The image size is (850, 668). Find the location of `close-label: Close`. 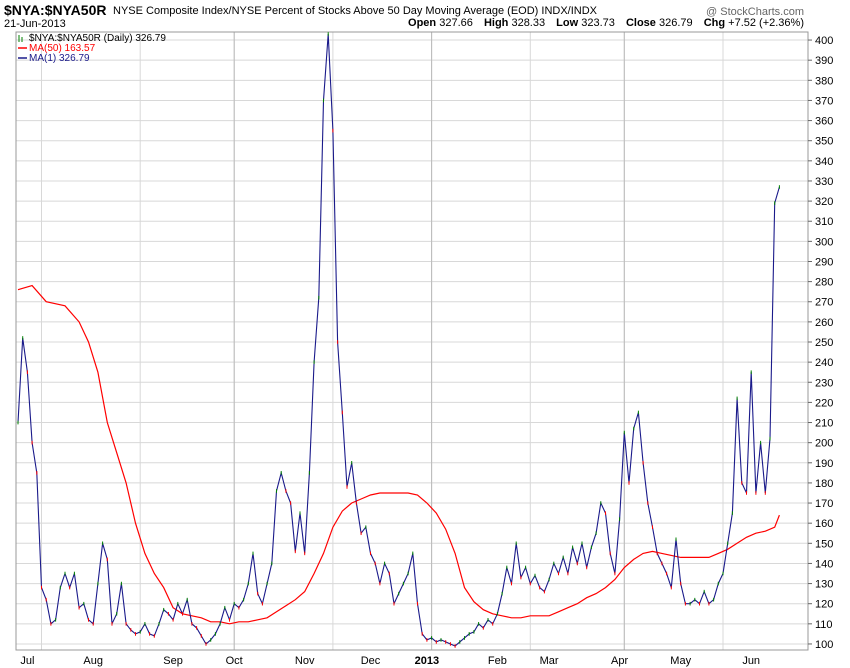

close-label: Close is located at coordinates (640, 23).